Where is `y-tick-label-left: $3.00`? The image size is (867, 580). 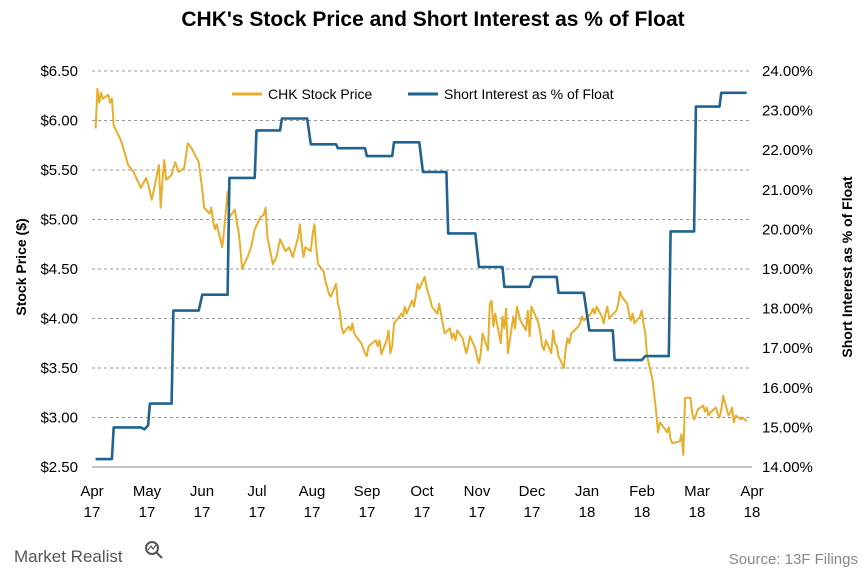 y-tick-label-left: $3.00 is located at coordinates (59, 418).